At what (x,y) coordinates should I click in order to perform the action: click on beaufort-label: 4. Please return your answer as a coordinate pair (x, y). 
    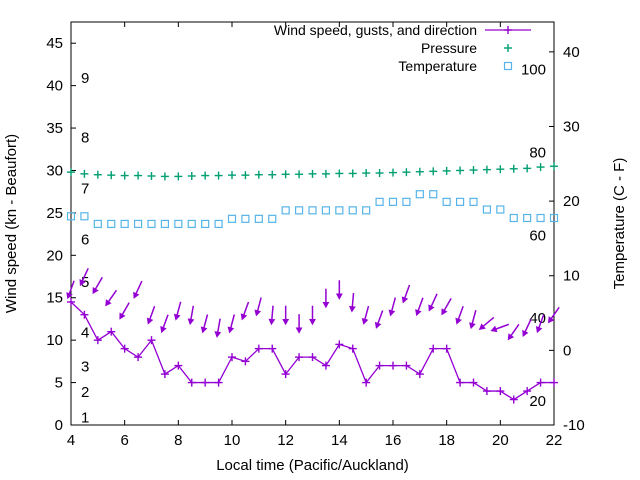
    Looking at the image, I should click on (85, 333).